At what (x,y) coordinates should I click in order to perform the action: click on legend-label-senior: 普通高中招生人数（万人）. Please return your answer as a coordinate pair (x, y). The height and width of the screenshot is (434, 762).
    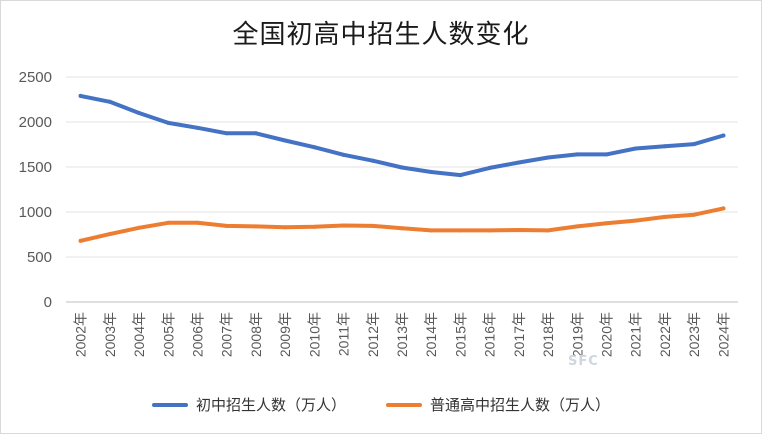
    Looking at the image, I should click on (520, 405).